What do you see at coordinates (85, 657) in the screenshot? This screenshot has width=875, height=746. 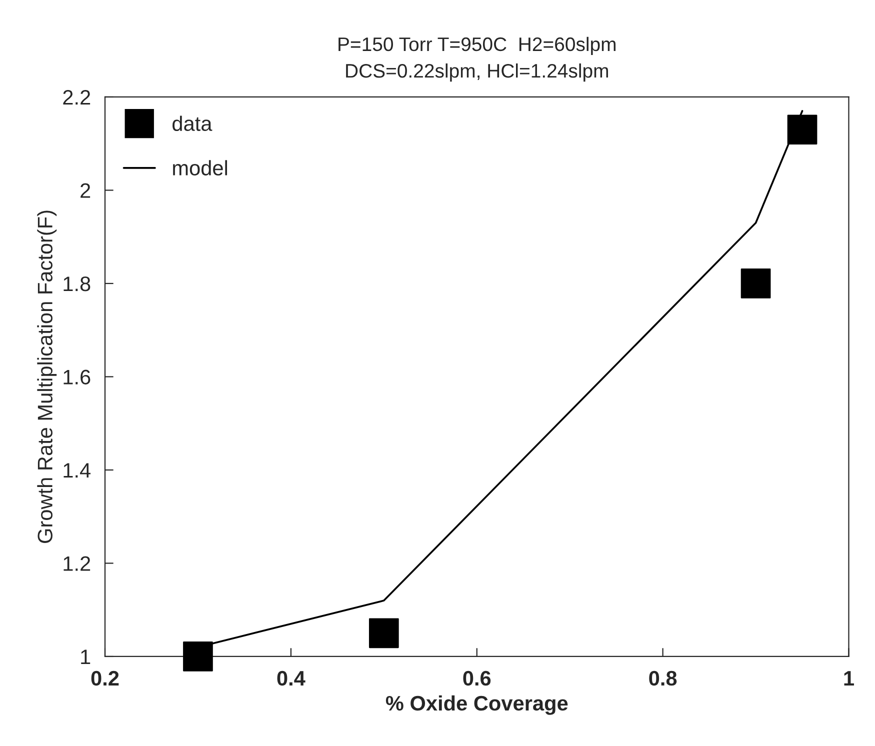 I see `y-tick-label: 1` at bounding box center [85, 657].